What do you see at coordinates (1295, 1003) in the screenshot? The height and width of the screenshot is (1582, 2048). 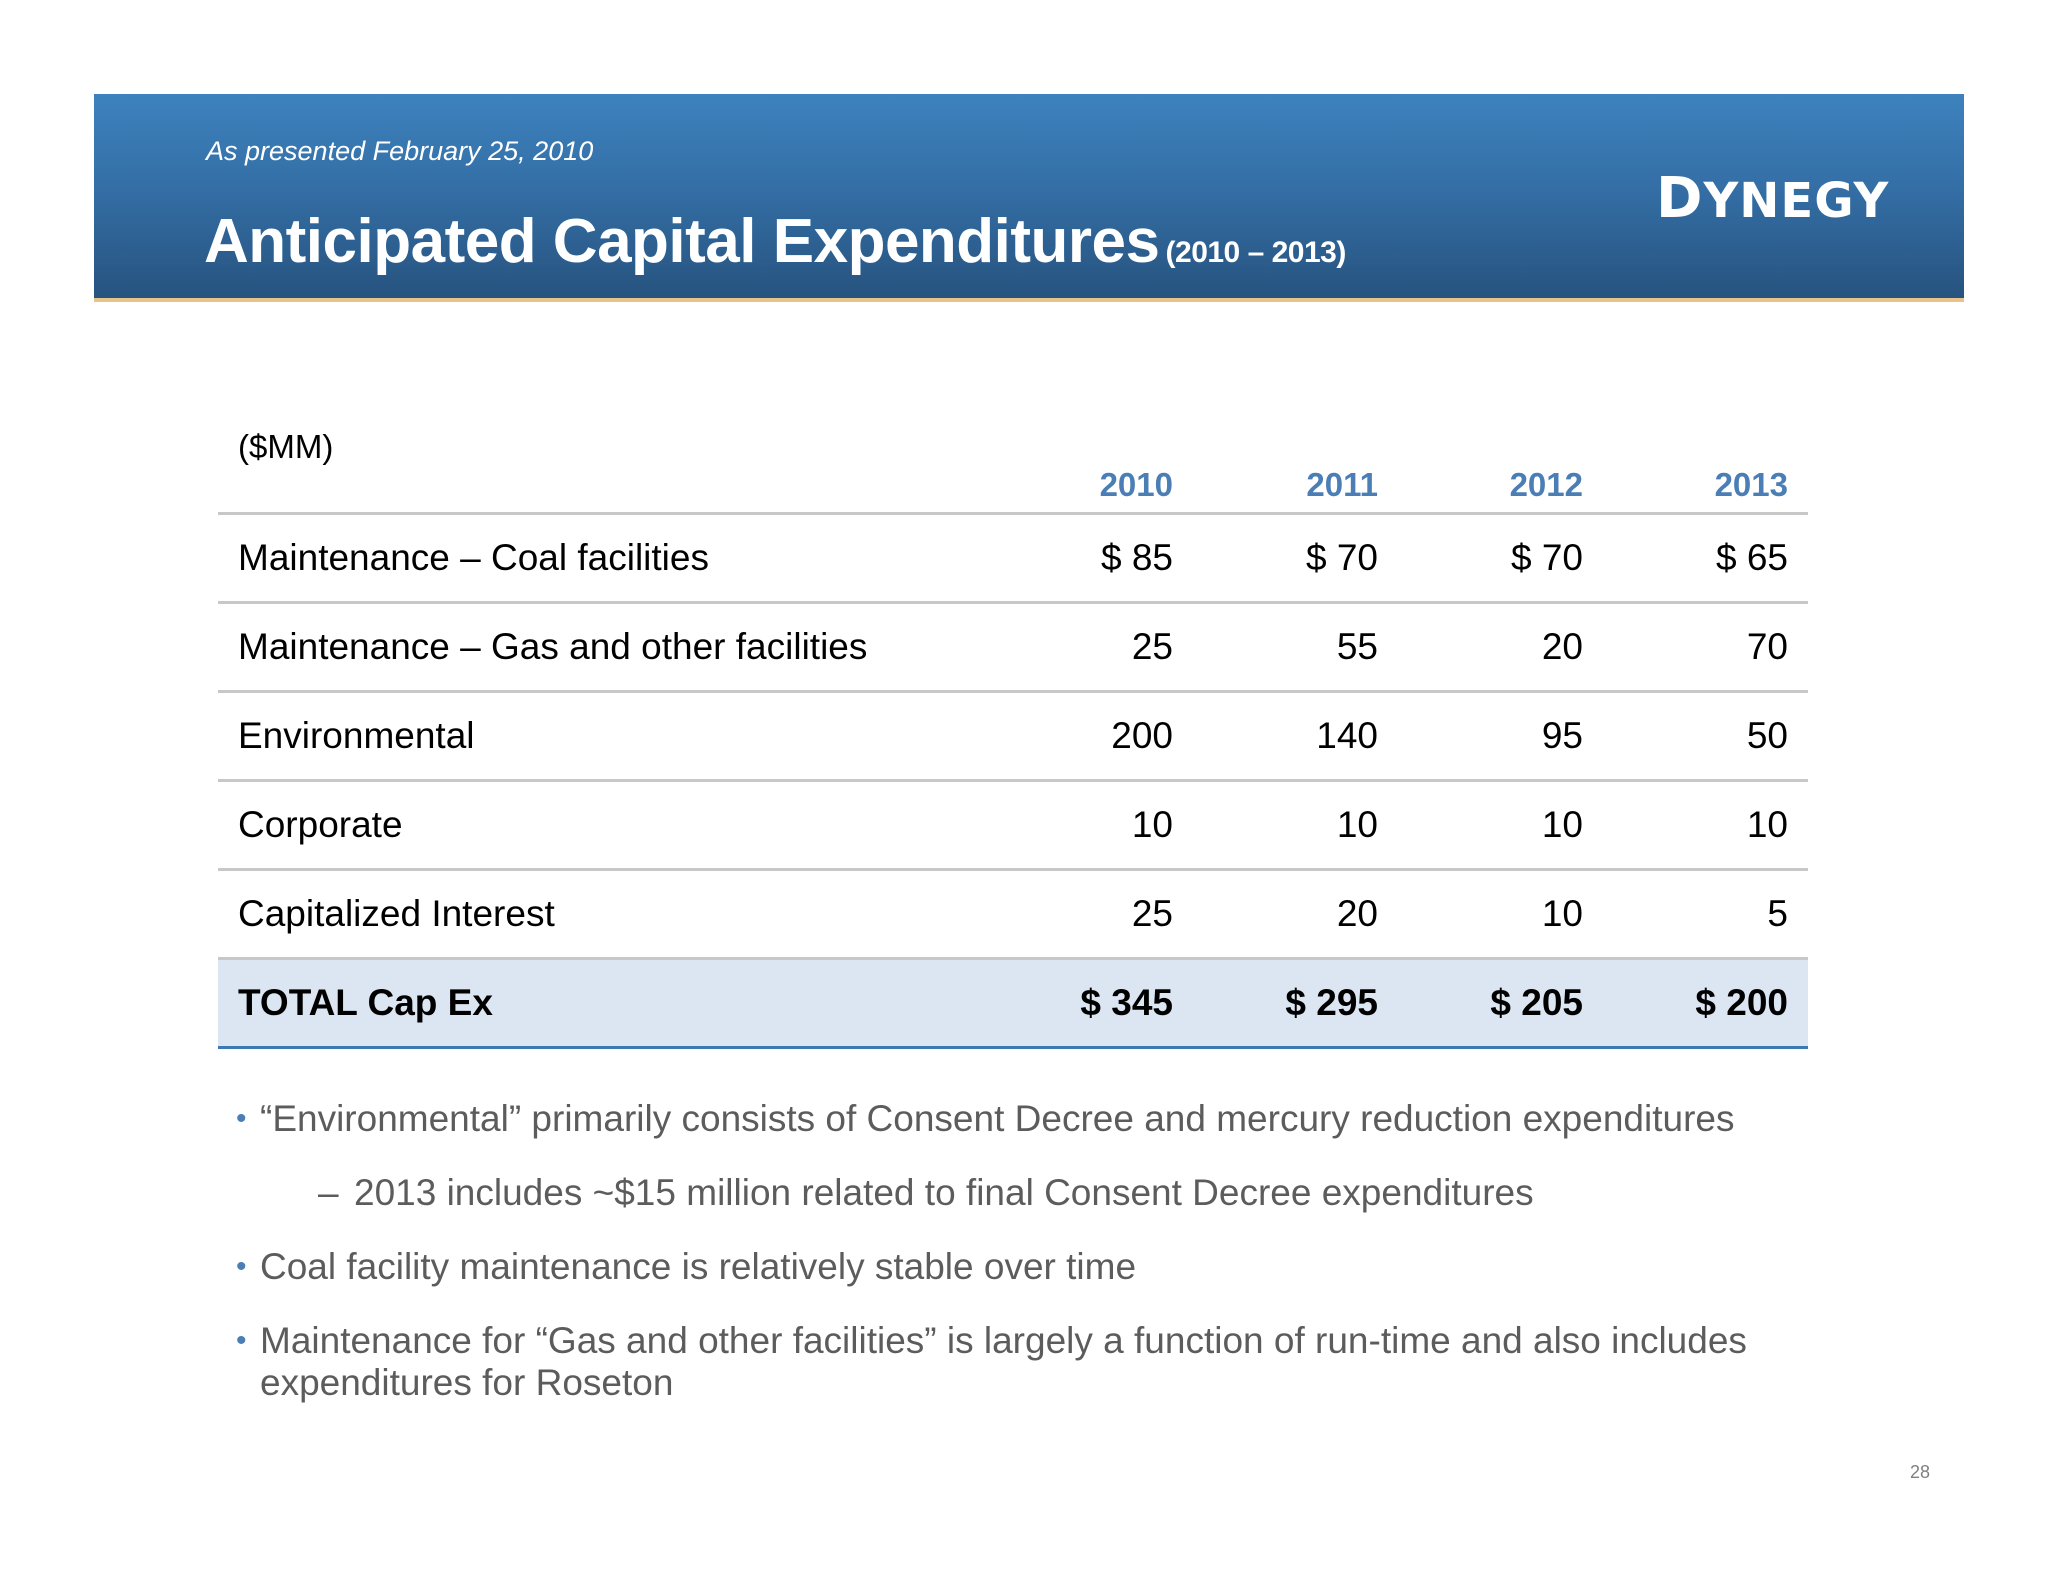 I see `total-value: $ 295` at bounding box center [1295, 1003].